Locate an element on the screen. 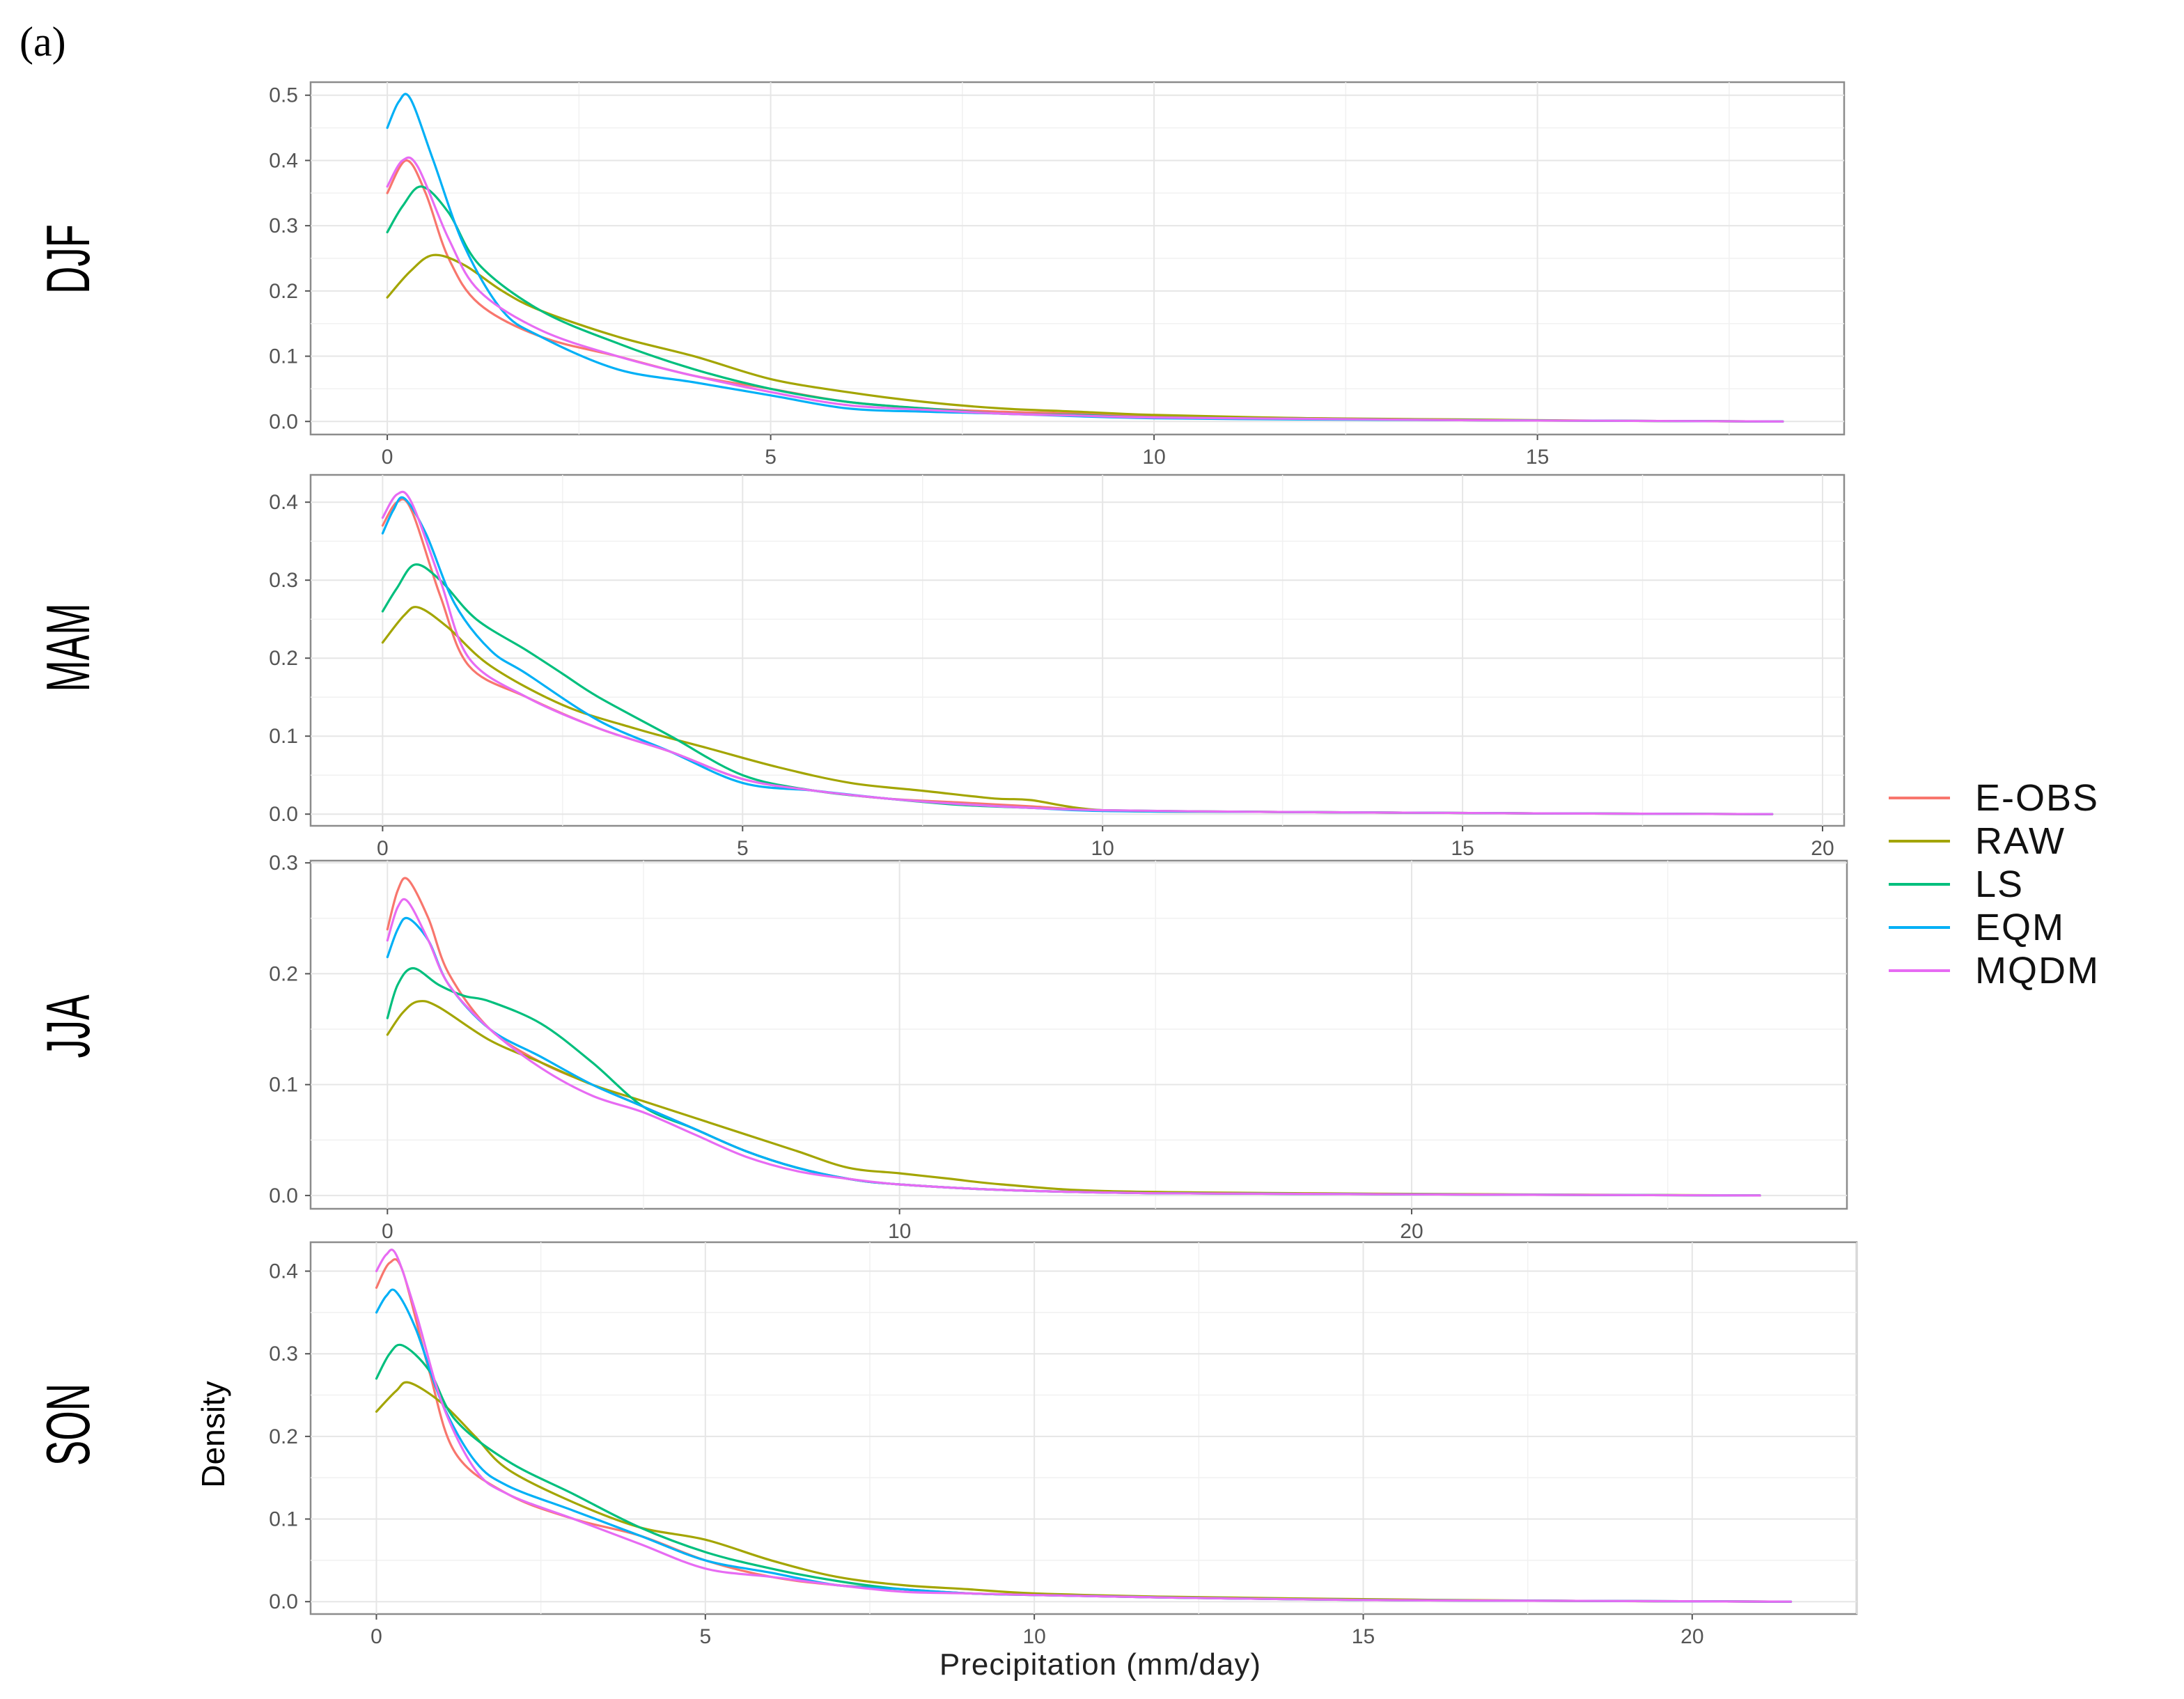 The image size is (2184, 1699). panel-label: (a) is located at coordinates (43, 42).